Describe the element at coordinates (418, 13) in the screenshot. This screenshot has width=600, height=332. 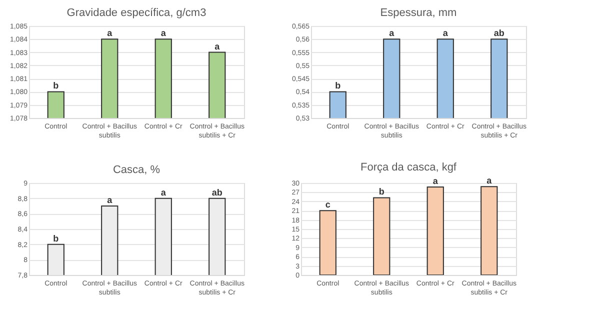
I see `chart-title: Espessura, mm` at that location.